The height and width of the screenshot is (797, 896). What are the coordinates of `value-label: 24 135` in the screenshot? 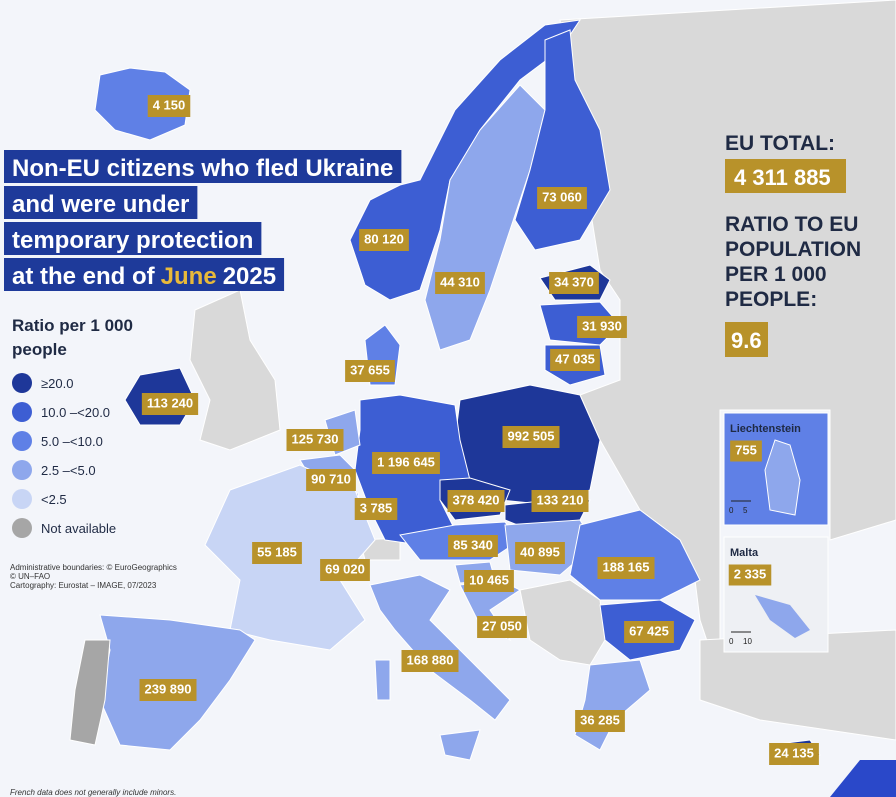 It's located at (794, 752).